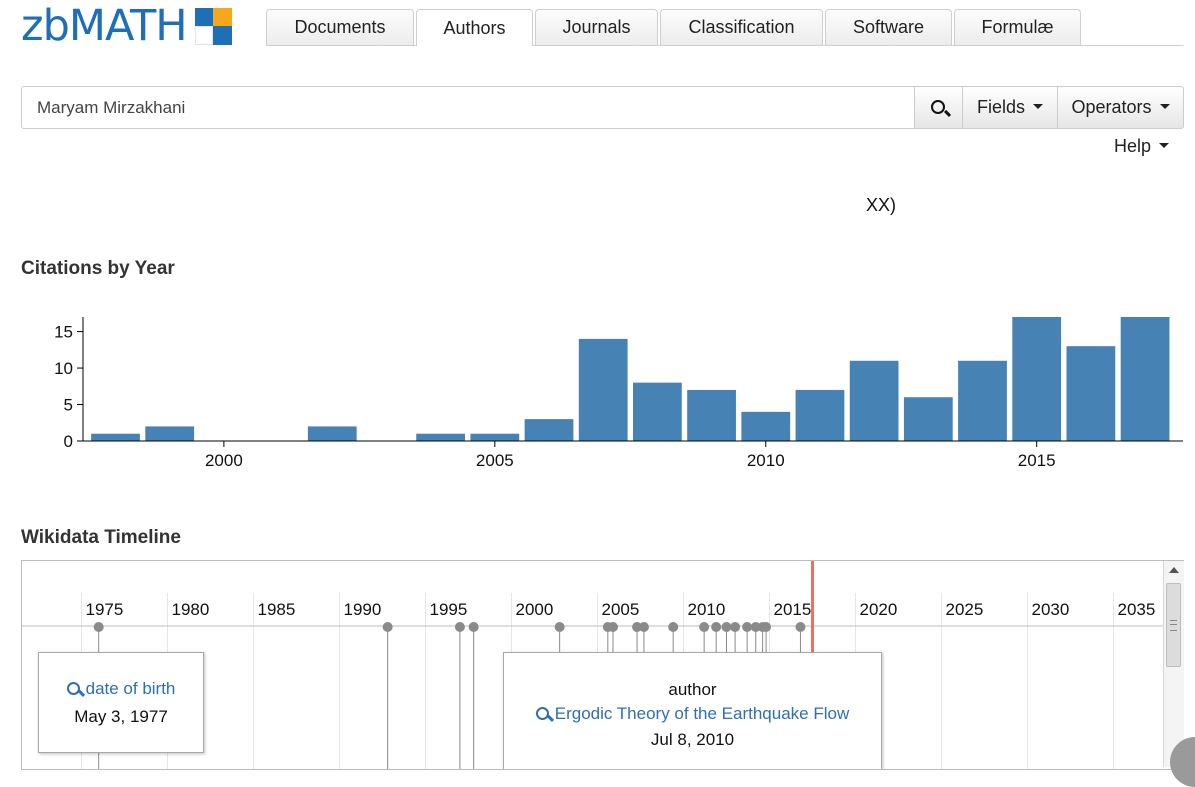 The height and width of the screenshot is (787, 1195). Describe the element at coordinates (1051, 609) in the screenshot. I see `timeline-year-label: 2030` at that location.